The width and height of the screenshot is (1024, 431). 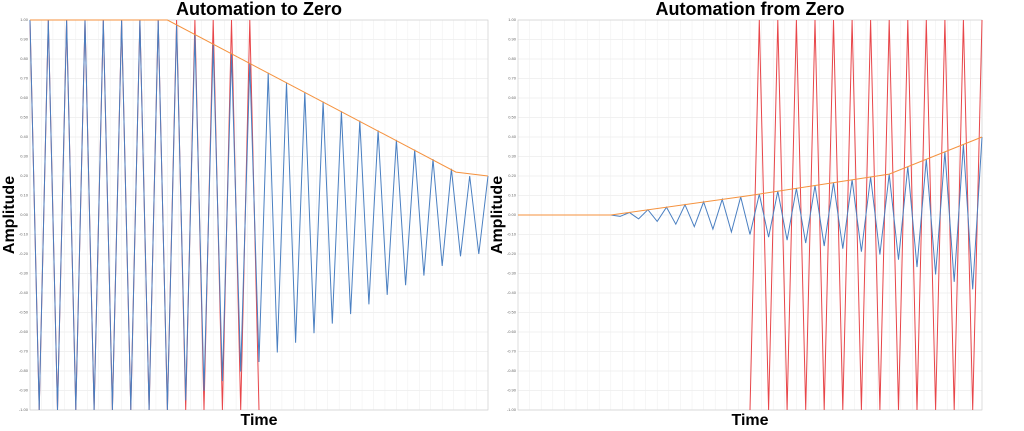 What do you see at coordinates (259, 9) in the screenshot?
I see `chart-title: Automation to Zero` at bounding box center [259, 9].